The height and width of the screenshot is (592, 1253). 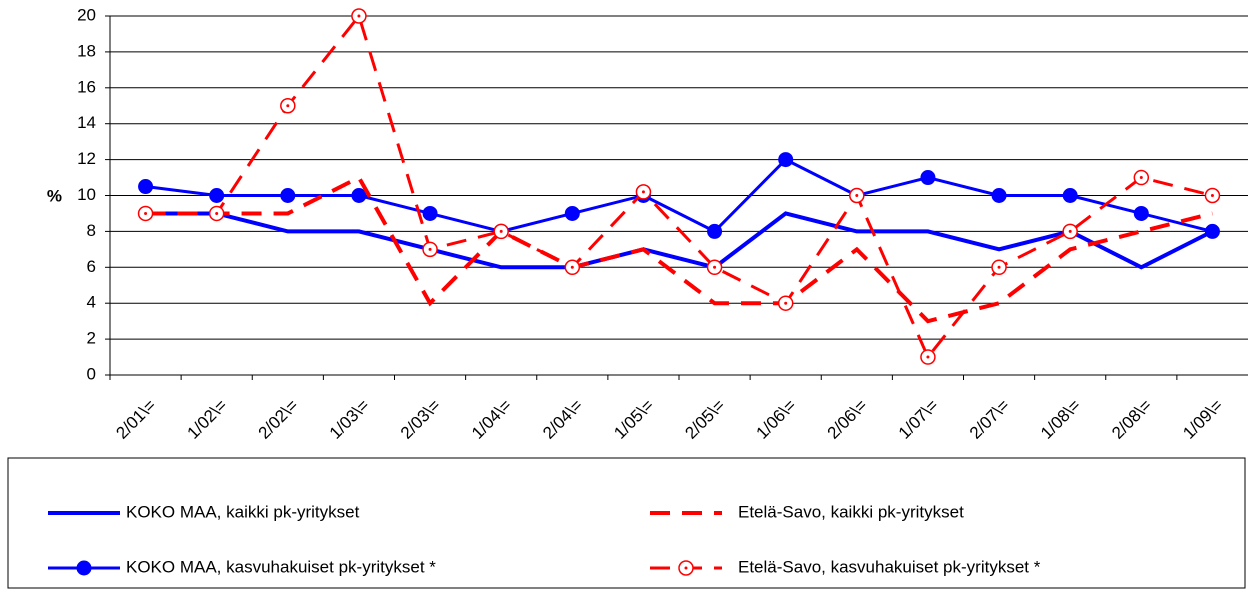 What do you see at coordinates (206, 419) in the screenshot?
I see `x-tick-label: 1/02\=` at bounding box center [206, 419].